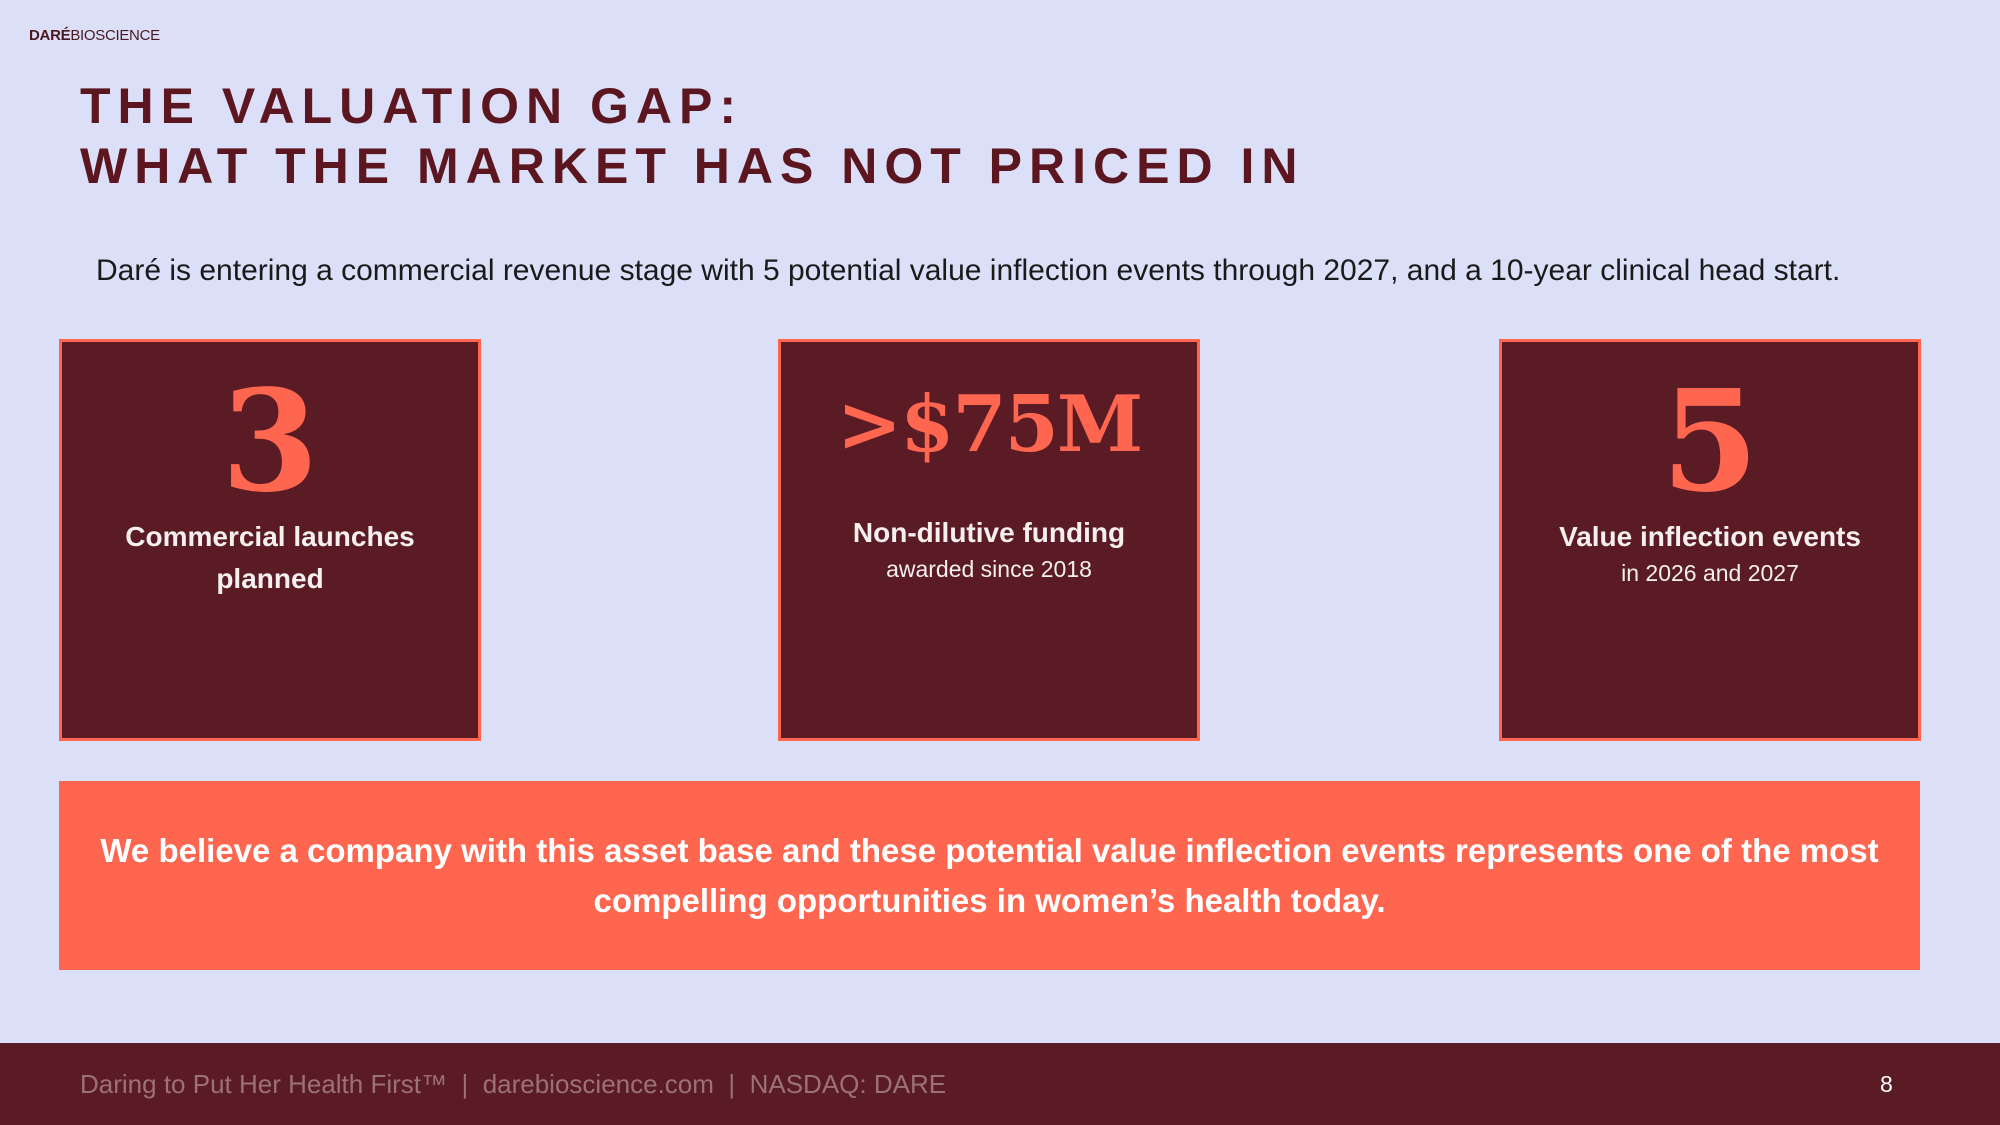 This screenshot has width=2000, height=1125. Describe the element at coordinates (1710, 442) in the screenshot. I see `stat-value: 5` at that location.